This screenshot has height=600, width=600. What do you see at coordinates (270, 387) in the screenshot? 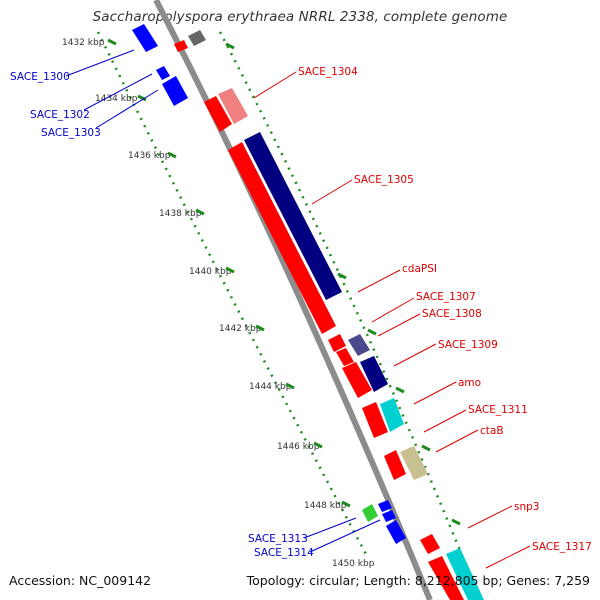
I see `kbp-tick-label: 1444 kbp` at bounding box center [270, 387].